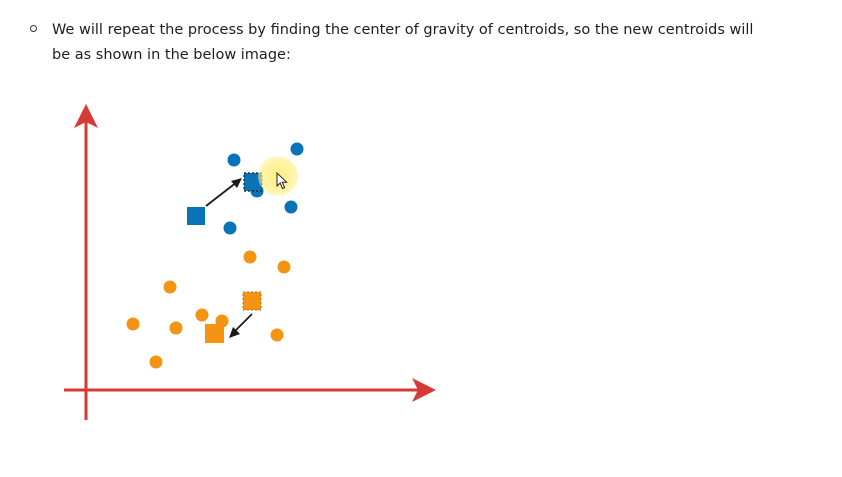 The width and height of the screenshot is (842, 477). What do you see at coordinates (243, 323) in the screenshot?
I see `orange-centroid-move-arrow` at bounding box center [243, 323].